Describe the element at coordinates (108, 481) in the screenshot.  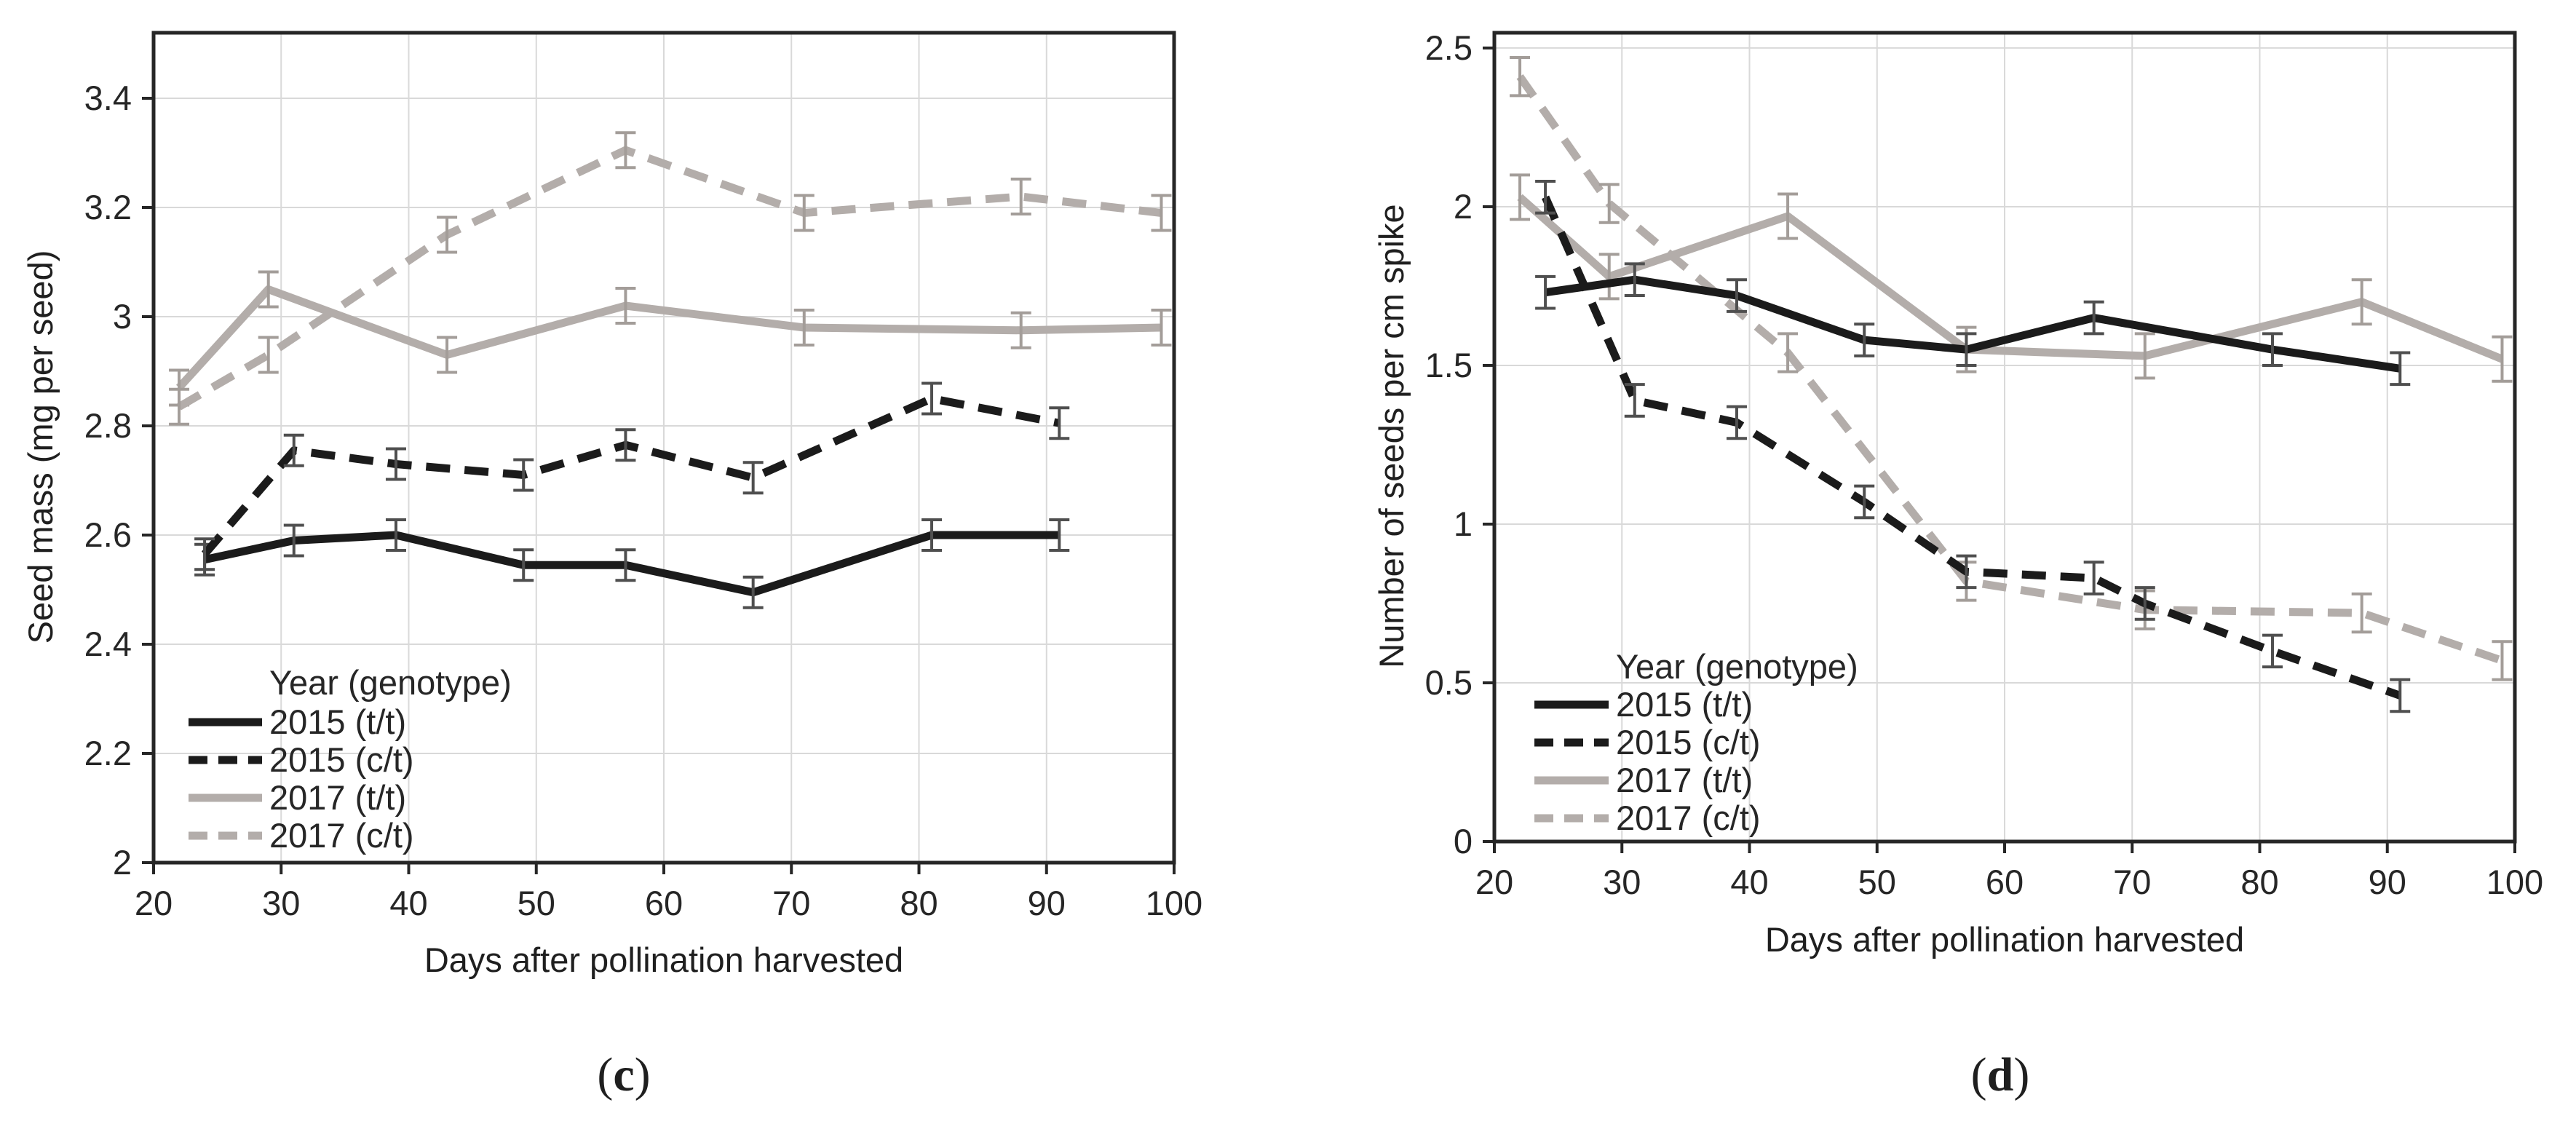
I see `y-tick-labels: 2 2.2 2.4 2.6 2.8 3 3.2 3.4` at that location.